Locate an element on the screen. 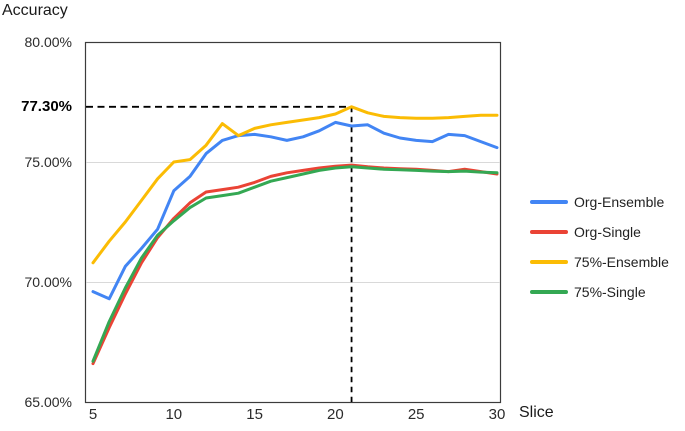 The width and height of the screenshot is (685, 431). legend-label: Org-Ensemble is located at coordinates (619, 202).